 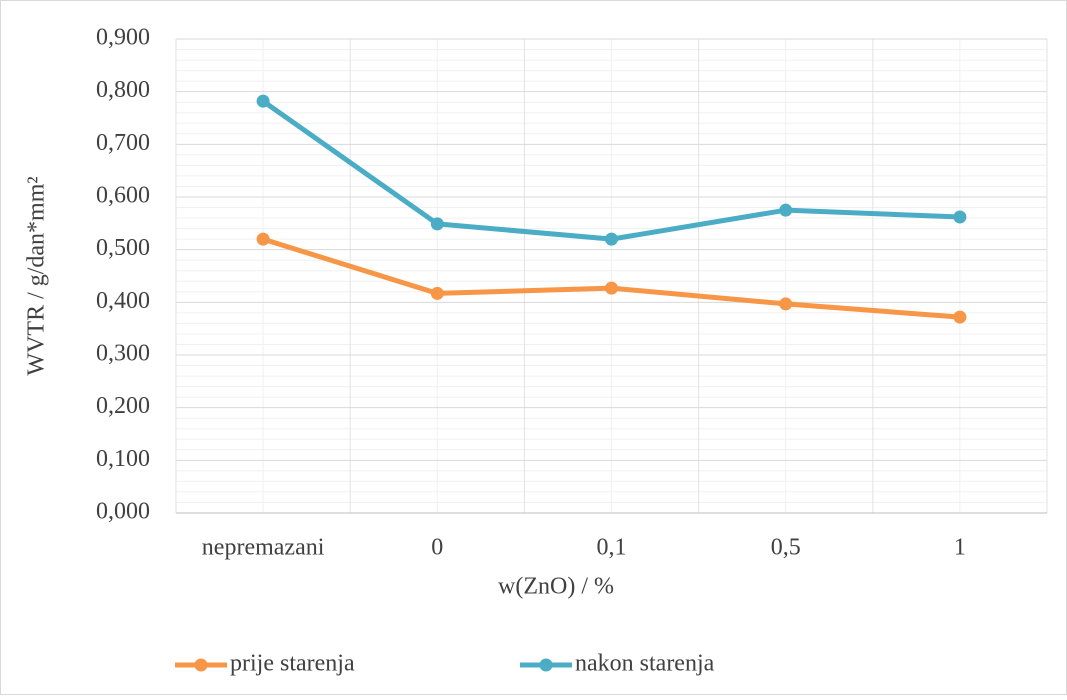 I want to click on y-tick-label: 0,300, so click(x=123, y=354).